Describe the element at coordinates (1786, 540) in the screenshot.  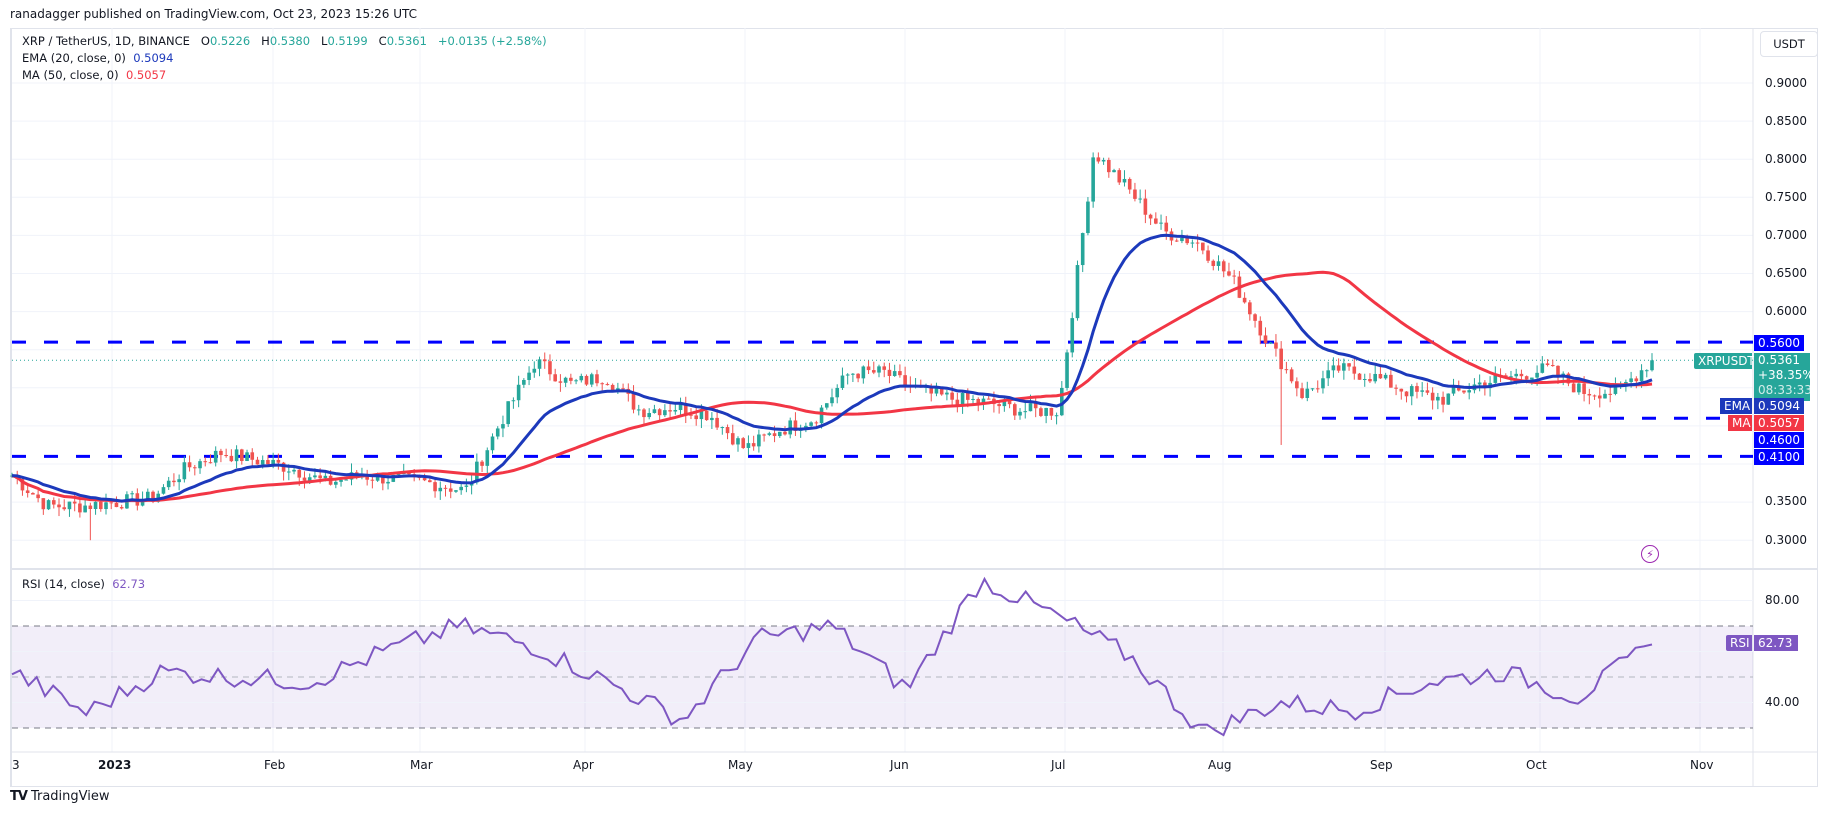
I see `price-tick: 0.3000` at that location.